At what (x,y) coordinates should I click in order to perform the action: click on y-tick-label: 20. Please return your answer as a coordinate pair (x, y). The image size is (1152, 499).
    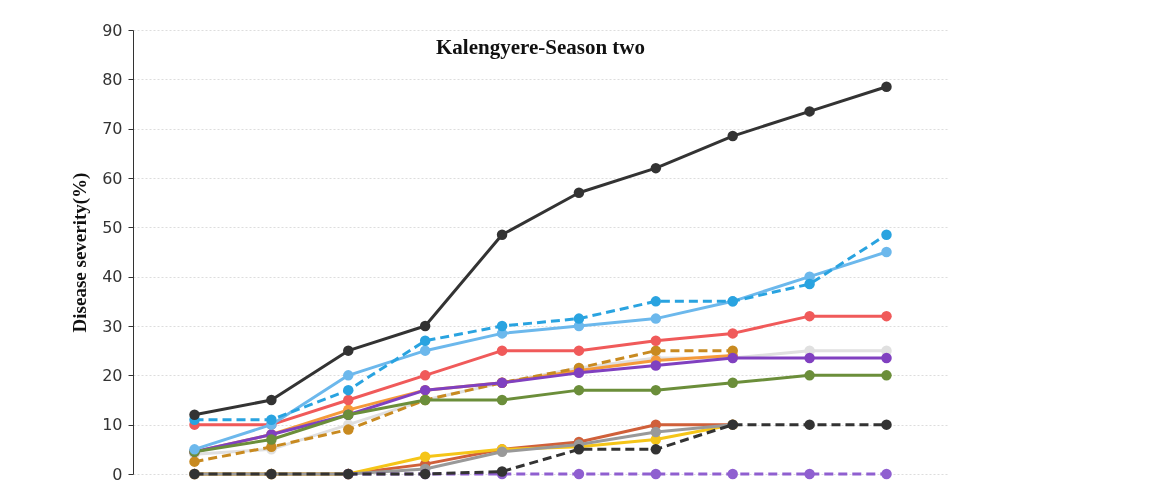
    Looking at the image, I should click on (112, 375).